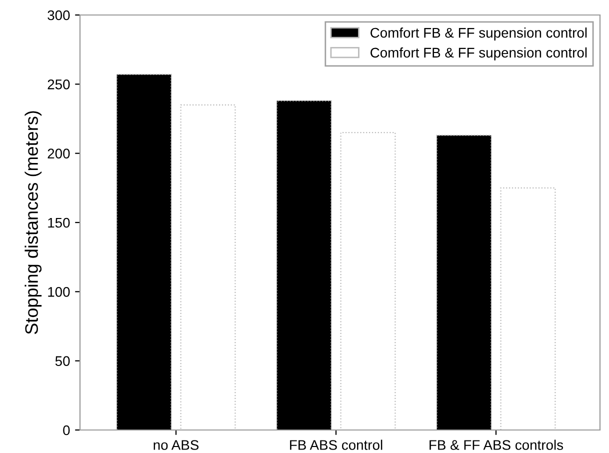 This screenshot has height=453, width=609. What do you see at coordinates (59, 292) in the screenshot?
I see `y-tick-label: 100` at bounding box center [59, 292].